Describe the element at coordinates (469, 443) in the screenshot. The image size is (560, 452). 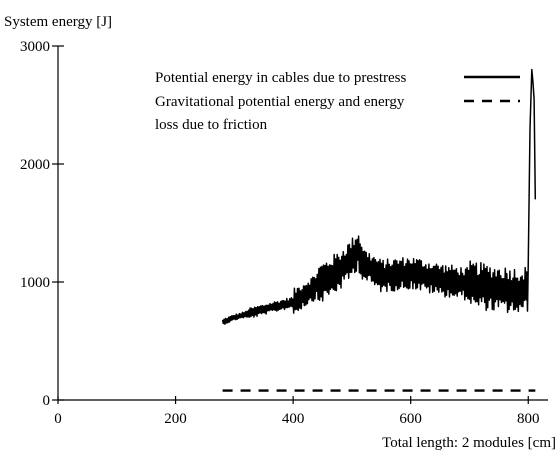
I see `x-axis-label: Total length: 2 modules [cm]` at that location.